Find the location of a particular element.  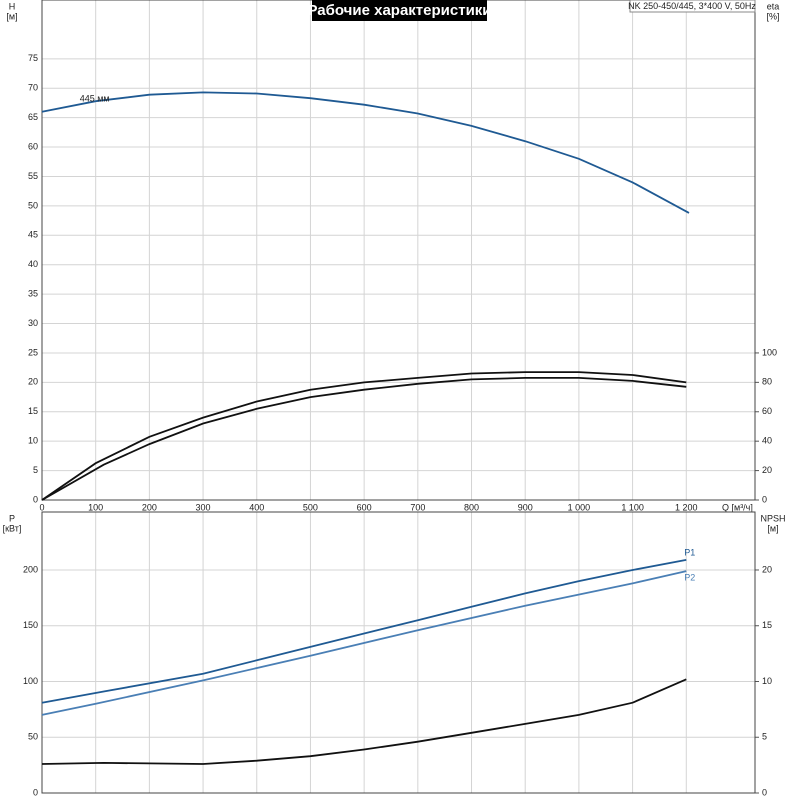

y-tick-label: 5 is located at coordinates (35, 470).